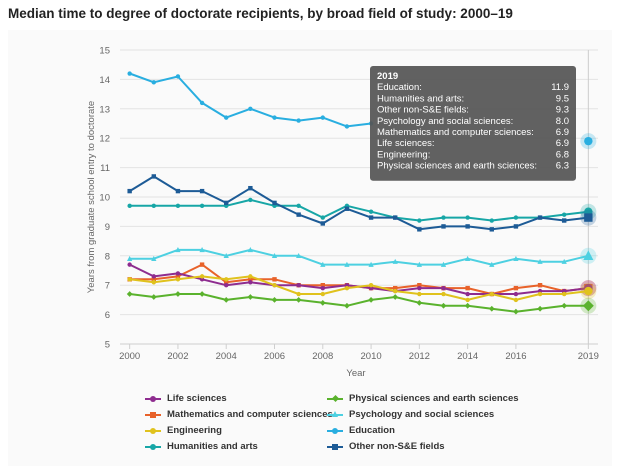 The width and height of the screenshot is (630, 473). What do you see at coordinates (250, 276) in the screenshot?
I see `data-point-engineering-2005` at bounding box center [250, 276].